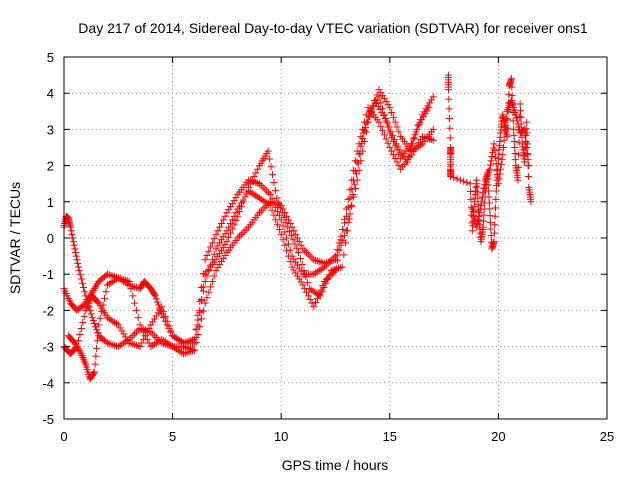  Describe the element at coordinates (50, 238) in the screenshot. I see `y-tick-label: 0` at that location.